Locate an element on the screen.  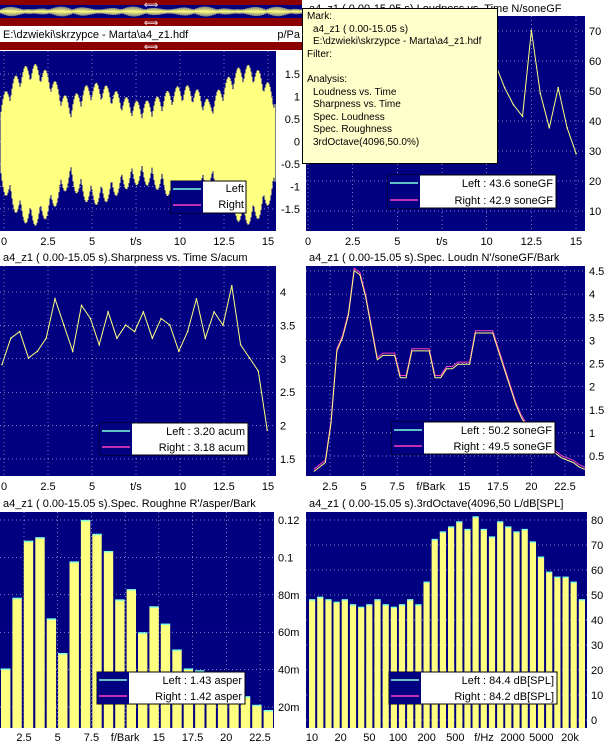
y-tick-label: 40m is located at coordinates (288, 671).